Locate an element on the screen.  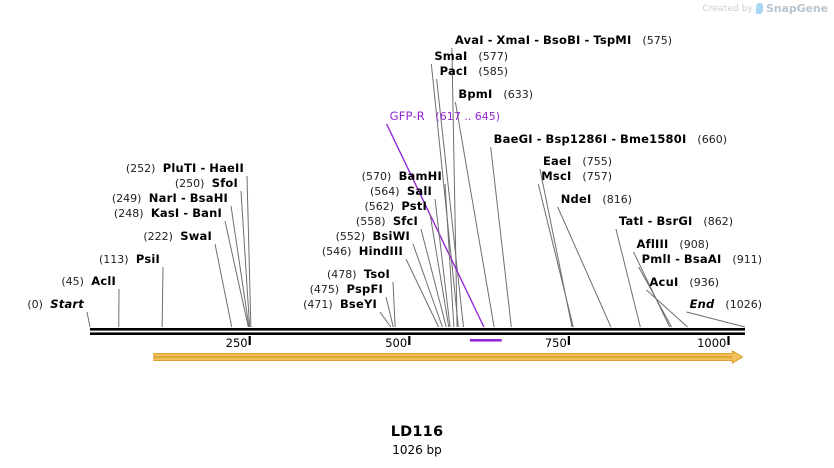
enzyme-name: PsiI is located at coordinates (147, 259).